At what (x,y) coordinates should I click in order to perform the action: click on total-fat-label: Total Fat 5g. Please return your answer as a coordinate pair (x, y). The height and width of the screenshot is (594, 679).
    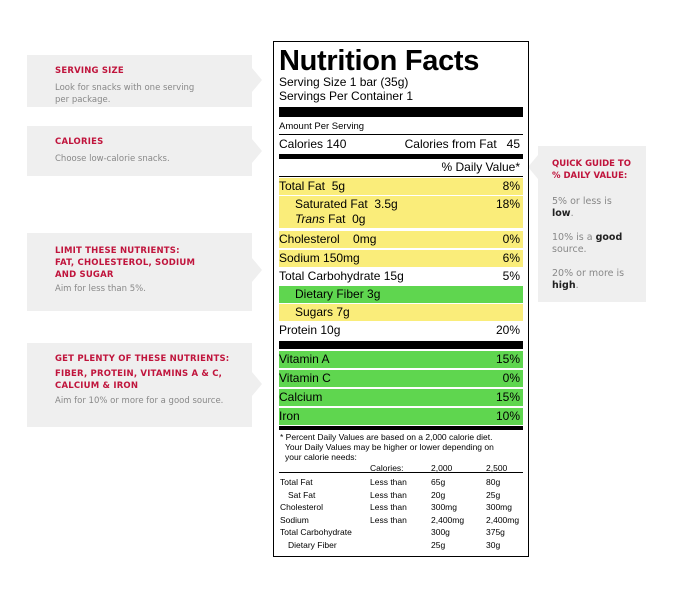
    Looking at the image, I should click on (312, 186).